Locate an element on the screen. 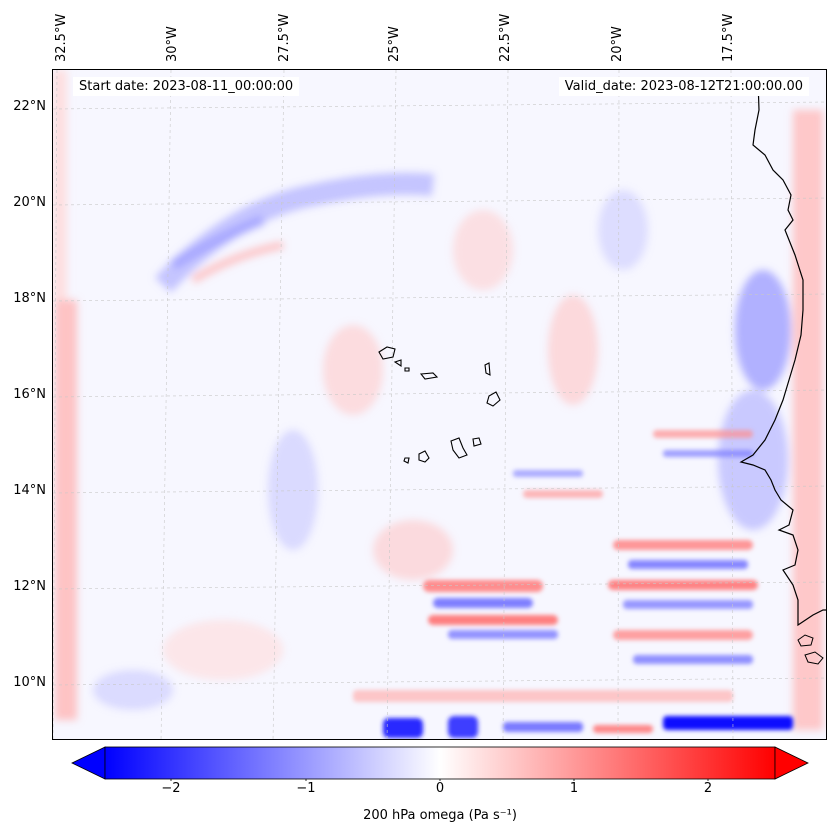 This screenshot has height=839, width=837. valid-date-label: Valid_date: 2023-08-12T21:00:00.00 is located at coordinates (683, 86).